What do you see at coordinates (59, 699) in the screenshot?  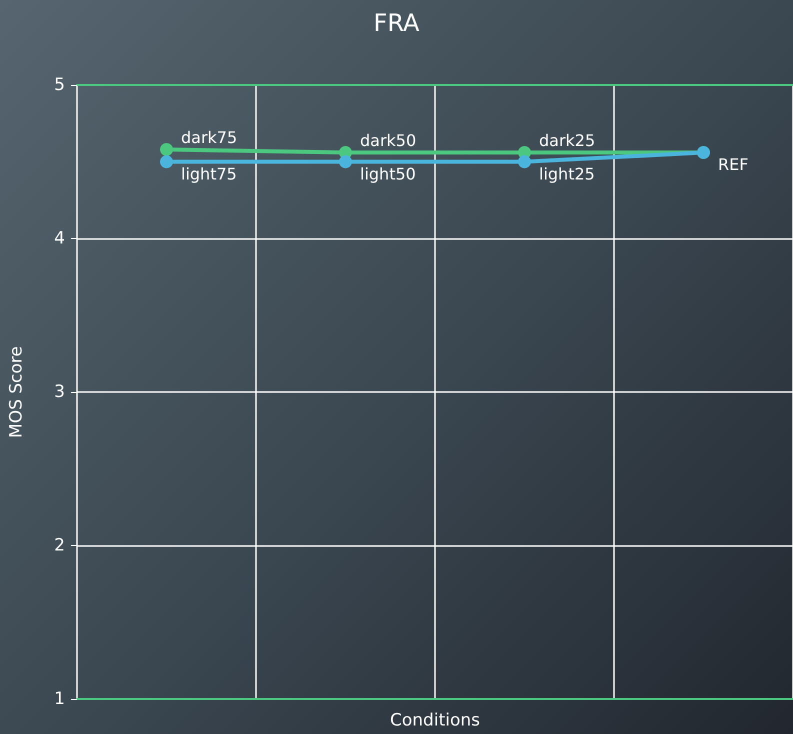 I see `y-tick-label: 1` at bounding box center [59, 699].